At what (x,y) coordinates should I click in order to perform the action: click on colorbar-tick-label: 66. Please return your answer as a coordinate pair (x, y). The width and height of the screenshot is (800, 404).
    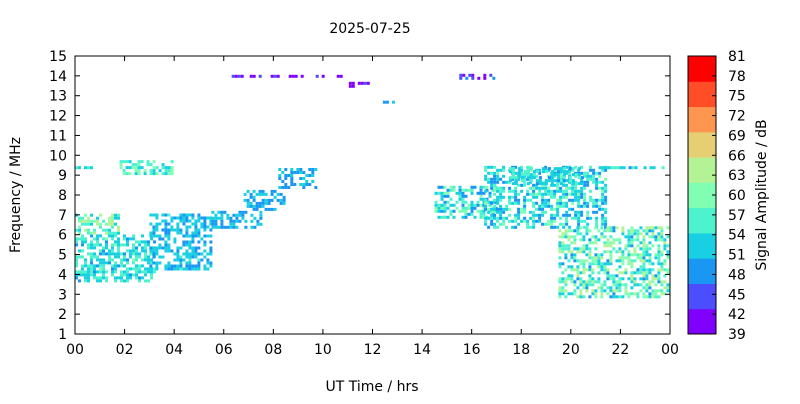
    Looking at the image, I should click on (737, 156).